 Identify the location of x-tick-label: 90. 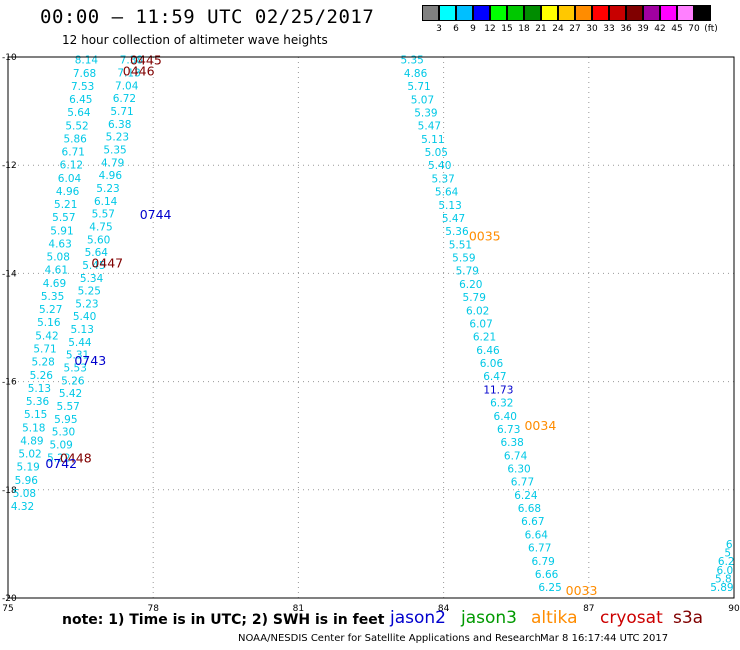
(734, 609).